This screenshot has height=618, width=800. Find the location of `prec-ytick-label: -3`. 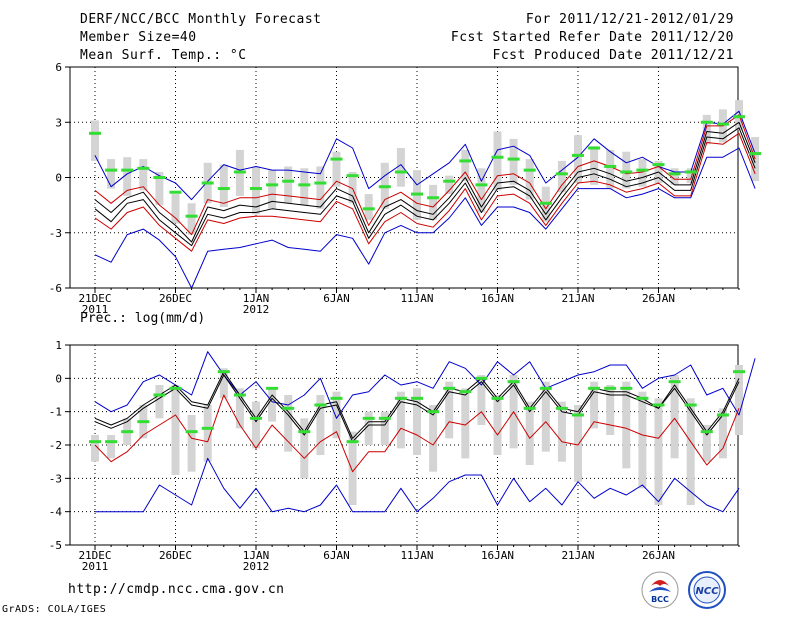

prec-ytick-label: -3 is located at coordinates (55, 478).